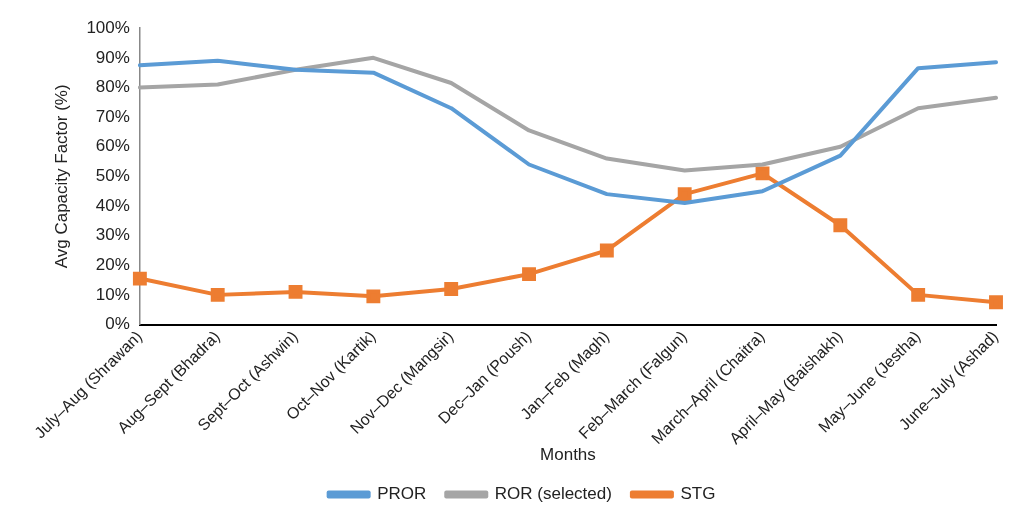 This screenshot has height=521, width=1026. Describe the element at coordinates (112, 264) in the screenshot. I see `y-tick-label: 20%` at that location.